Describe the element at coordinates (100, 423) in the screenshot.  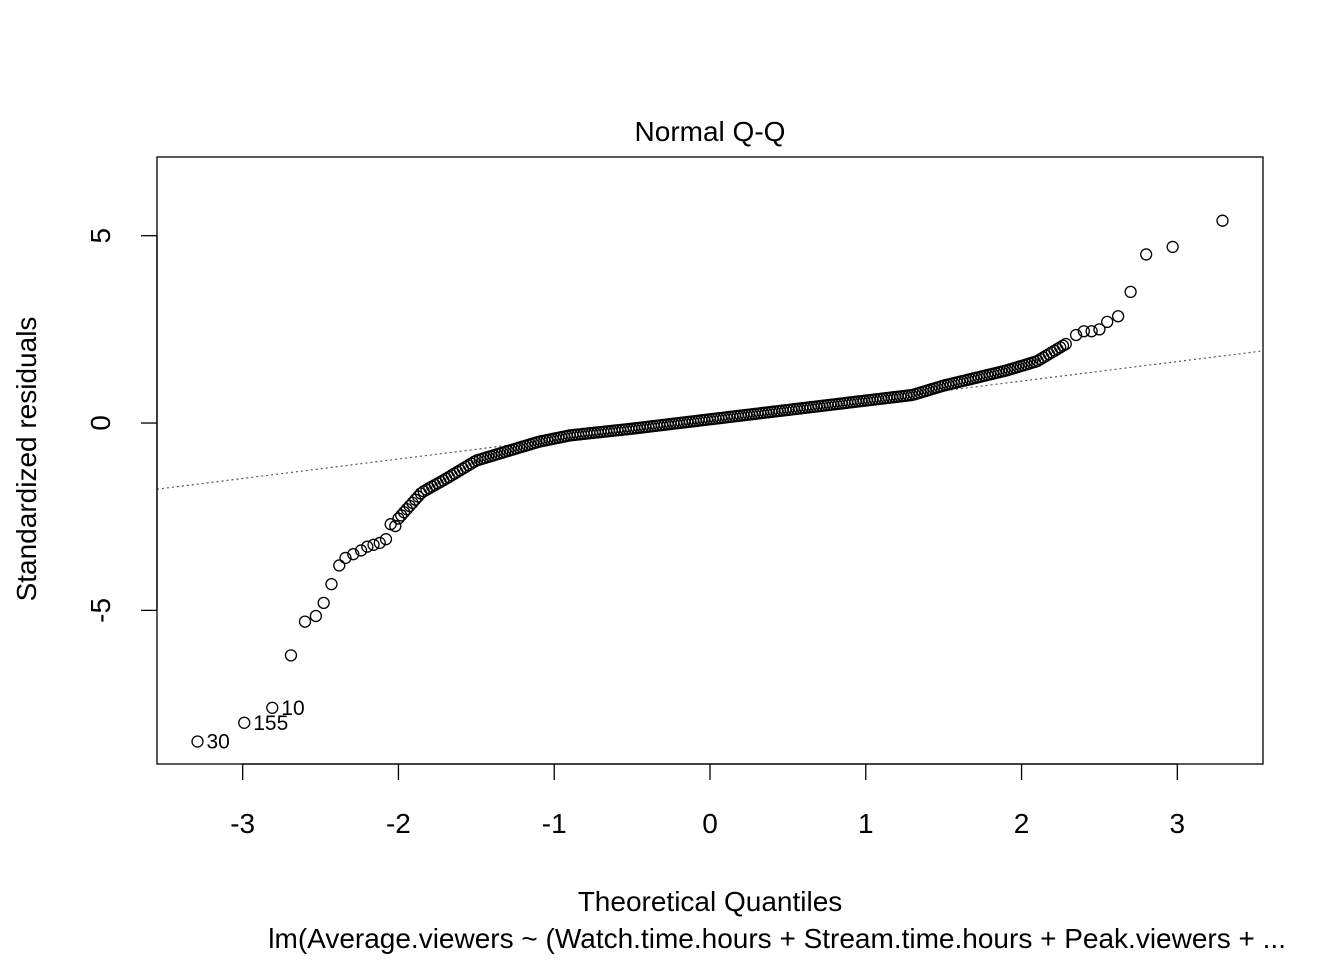
I see `y-tick-label: 0` at that location.